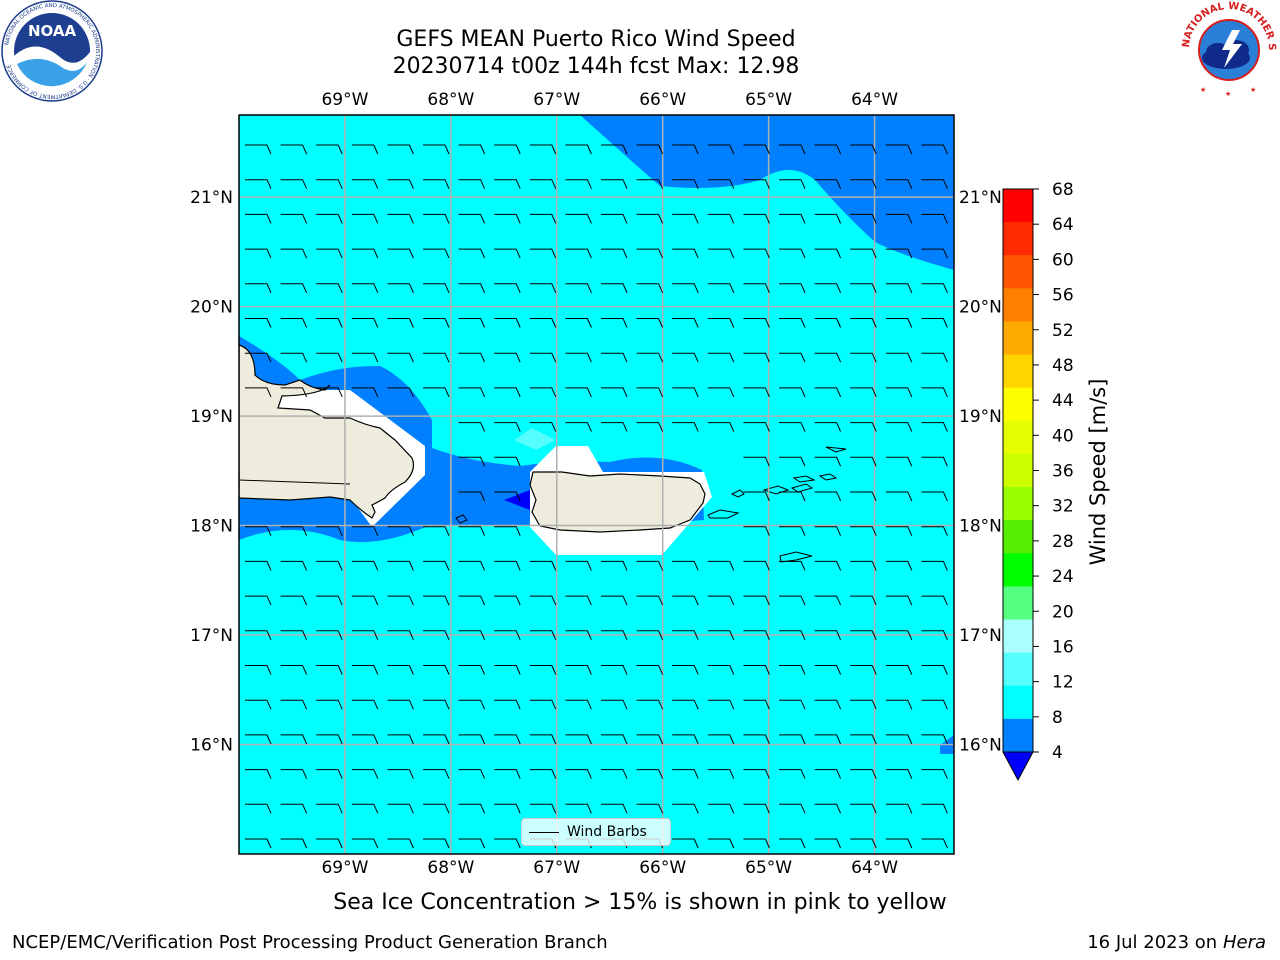 The width and height of the screenshot is (1280, 960). What do you see at coordinates (980, 636) in the screenshot?
I see `lat-label-right: 17°N` at bounding box center [980, 636].